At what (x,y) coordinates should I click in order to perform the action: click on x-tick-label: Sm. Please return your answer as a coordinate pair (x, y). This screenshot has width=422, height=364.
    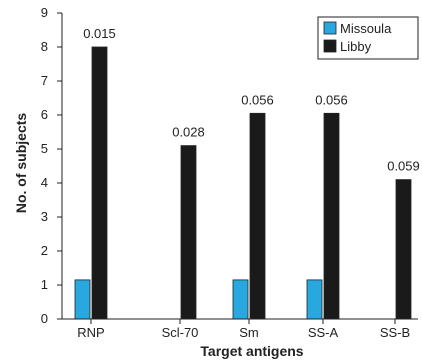
    Looking at the image, I should click on (249, 332).